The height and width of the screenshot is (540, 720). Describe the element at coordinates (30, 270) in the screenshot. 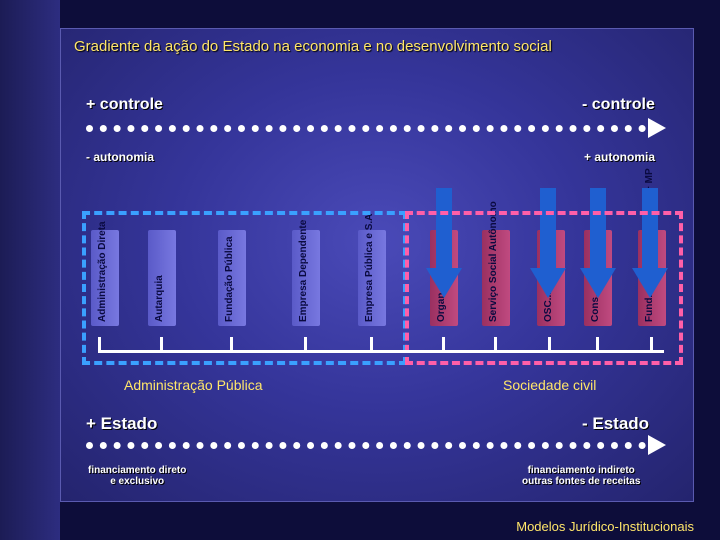

I see `left-bevel` at that location.